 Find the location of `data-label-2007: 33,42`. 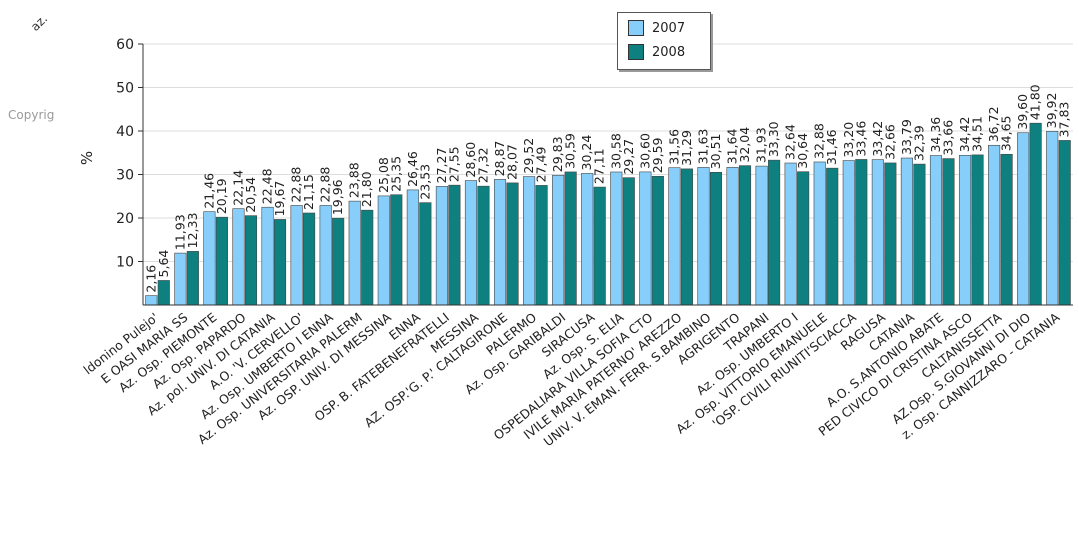

data-label-2007: 33,42 is located at coordinates (877, 139).